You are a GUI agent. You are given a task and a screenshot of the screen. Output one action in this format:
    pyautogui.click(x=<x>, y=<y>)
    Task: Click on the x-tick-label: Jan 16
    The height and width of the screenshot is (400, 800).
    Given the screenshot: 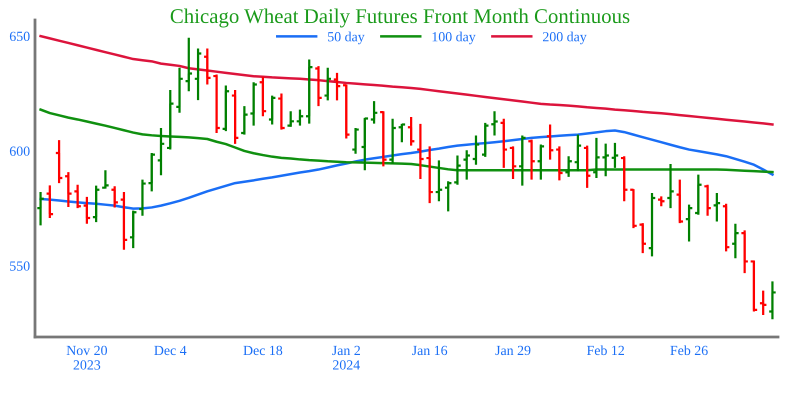 What is the action you would take?
    pyautogui.click(x=430, y=351)
    